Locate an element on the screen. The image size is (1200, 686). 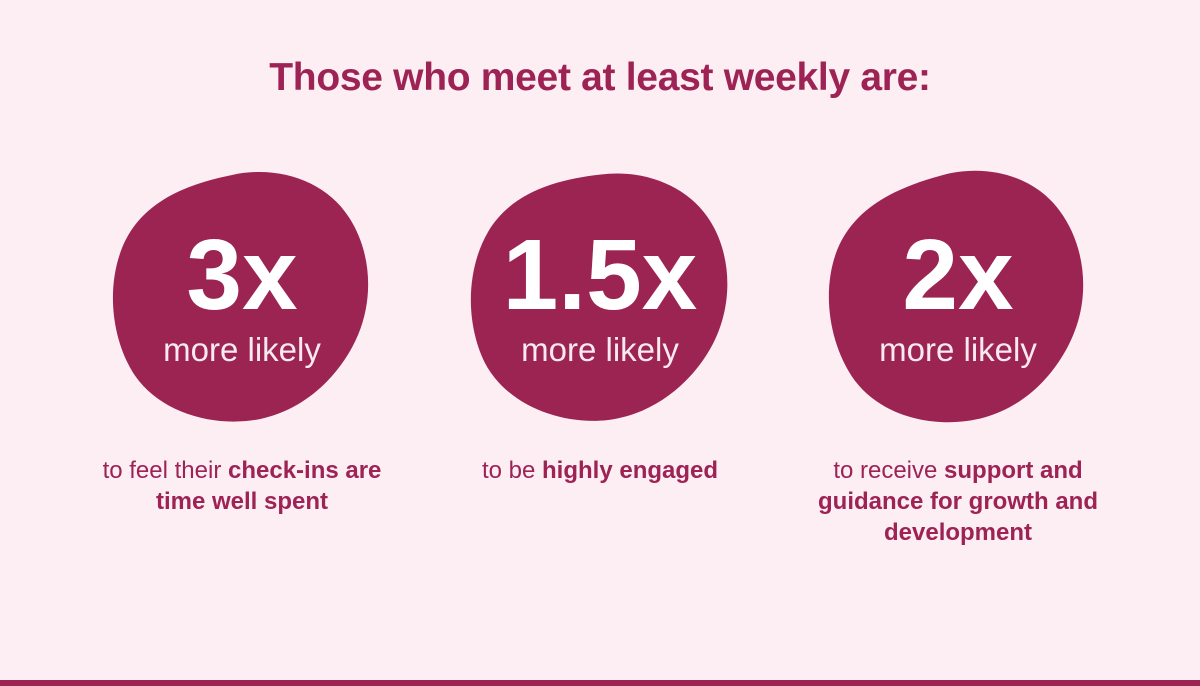
stat-blob-growth: 2x more likely is located at coordinates (958, 297).